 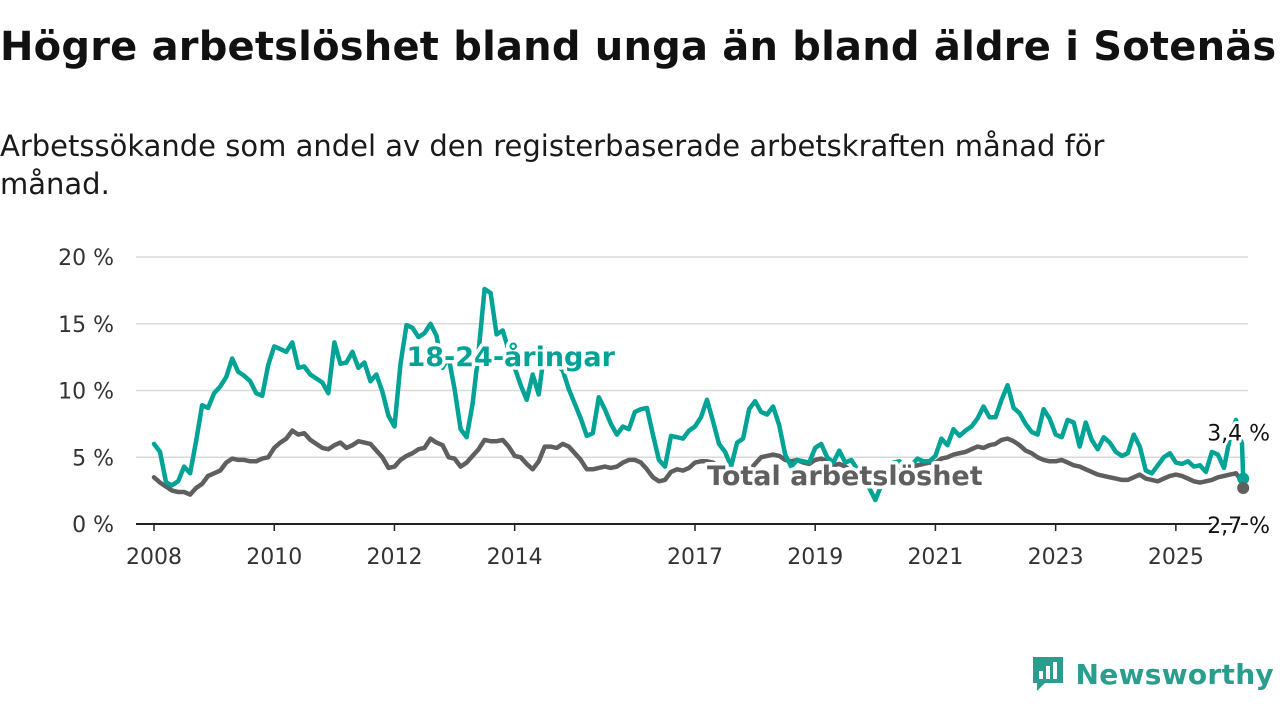 What do you see at coordinates (665, 547) in the screenshot?
I see `x-axis-ticks: 2008 2010 2012 2014 2017 2019 2021 2023 2025` at bounding box center [665, 547].